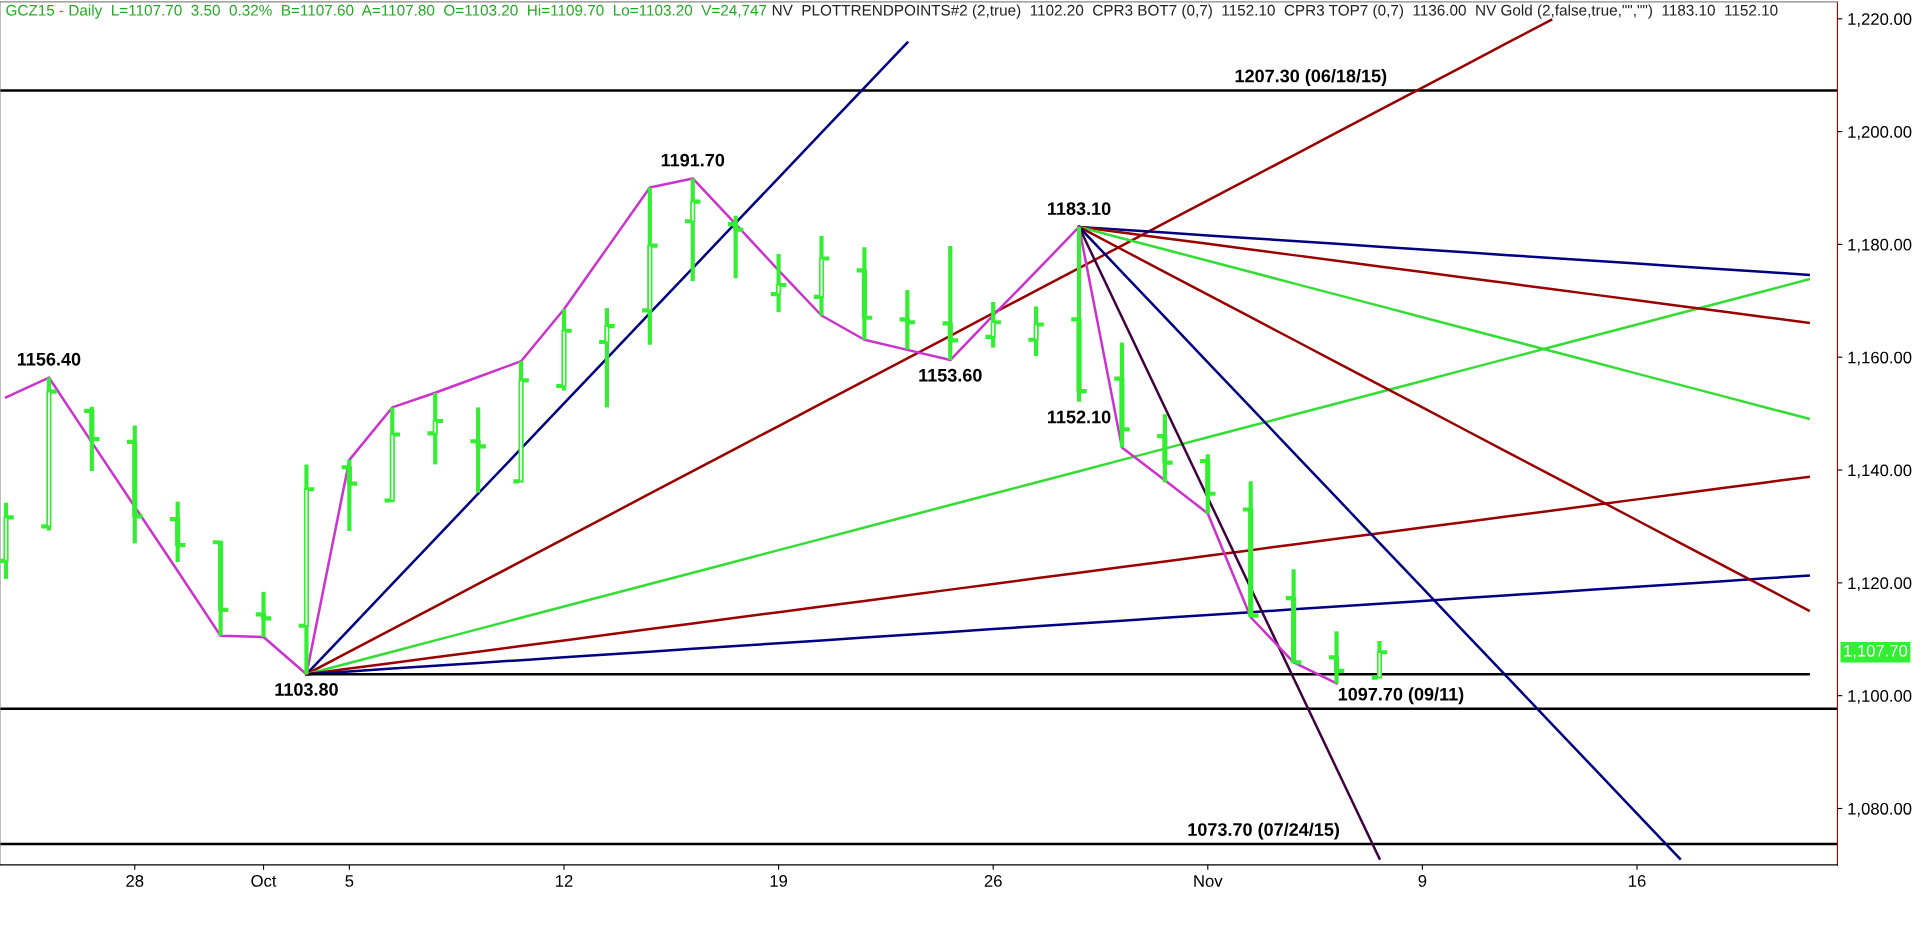 This screenshot has height=934, width=1920. Describe the element at coordinates (1263, 831) in the screenshot. I see `ref-line-label: 1073.70 (07/24/15)` at that location.